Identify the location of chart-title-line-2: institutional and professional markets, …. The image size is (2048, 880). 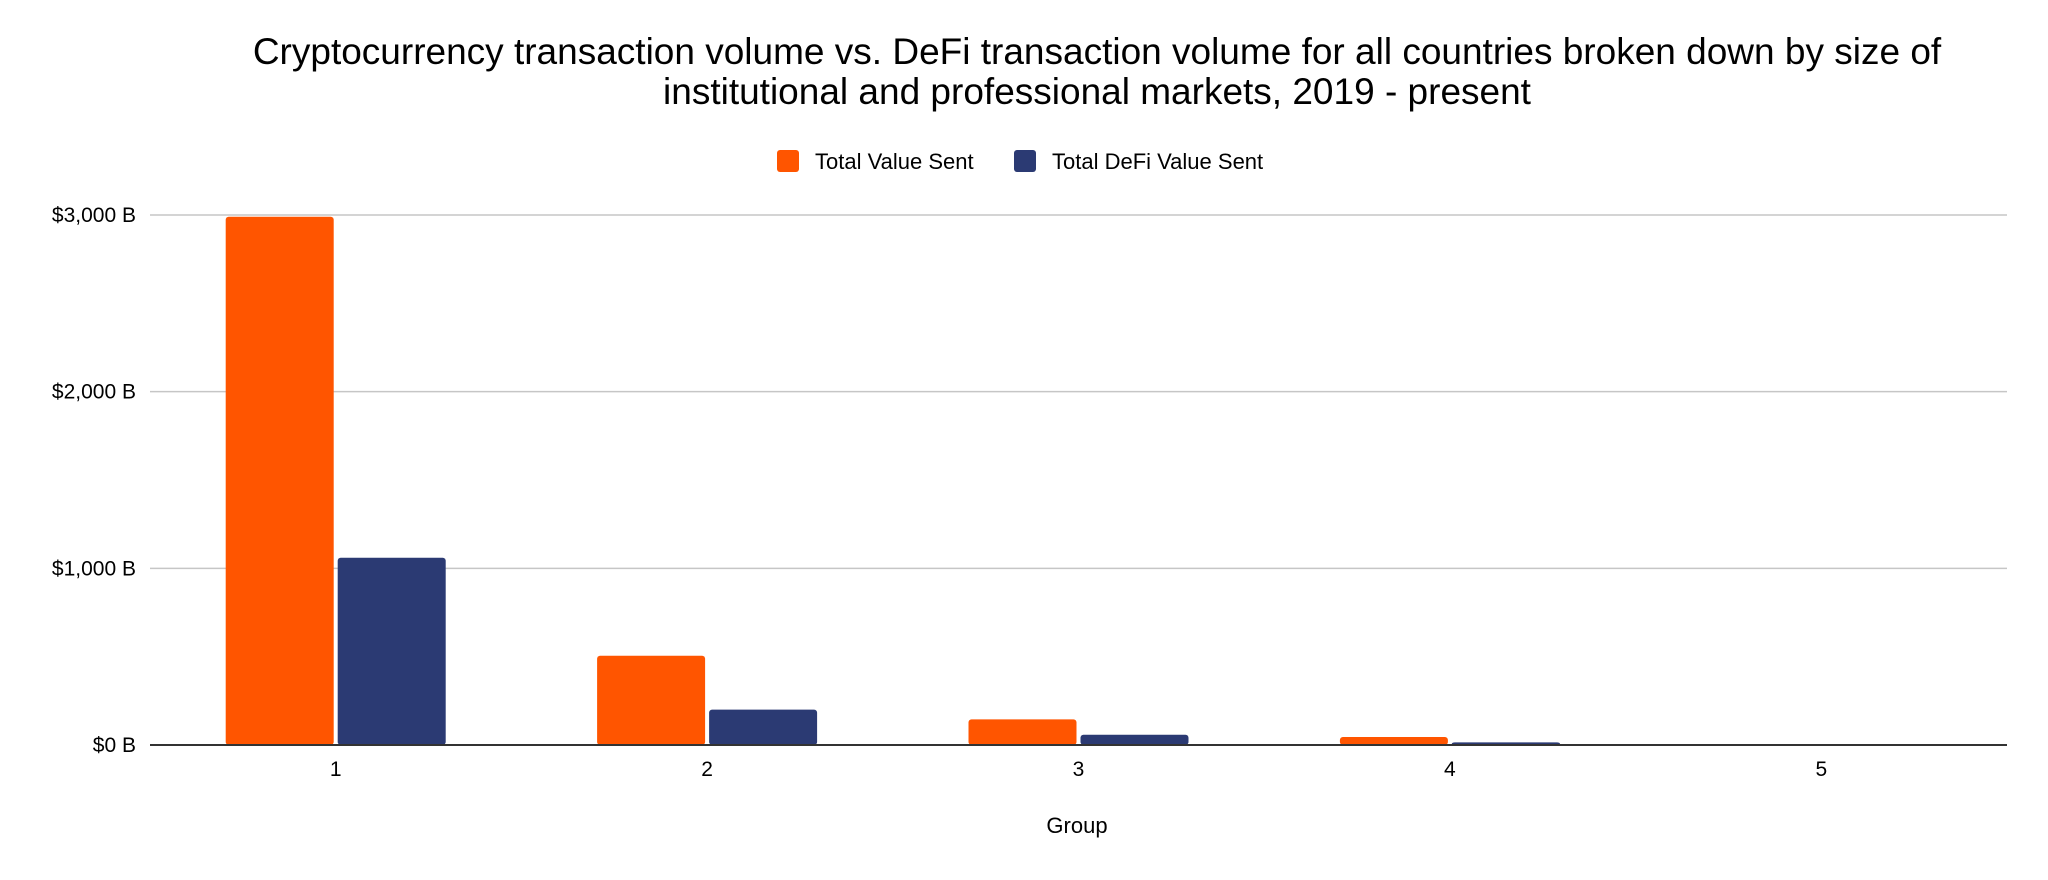
(1097, 91).